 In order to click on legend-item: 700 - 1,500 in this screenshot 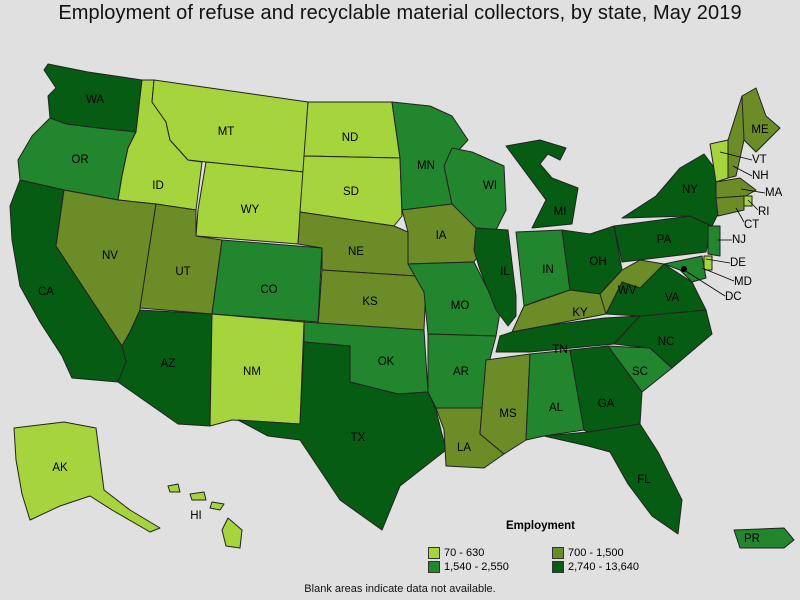, I will do `click(588, 553)`.